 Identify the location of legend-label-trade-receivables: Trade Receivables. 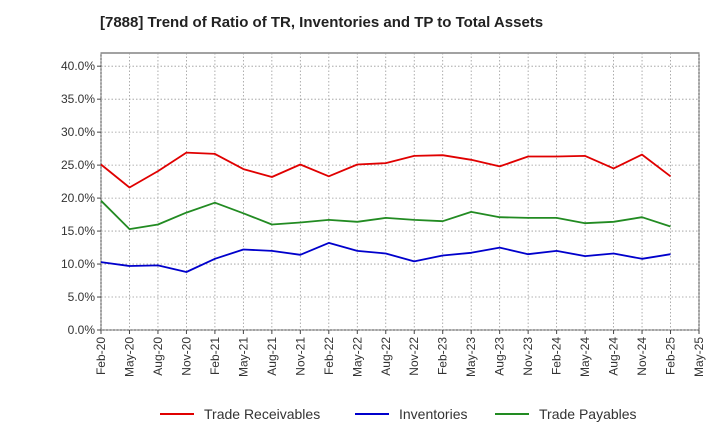
(262, 414).